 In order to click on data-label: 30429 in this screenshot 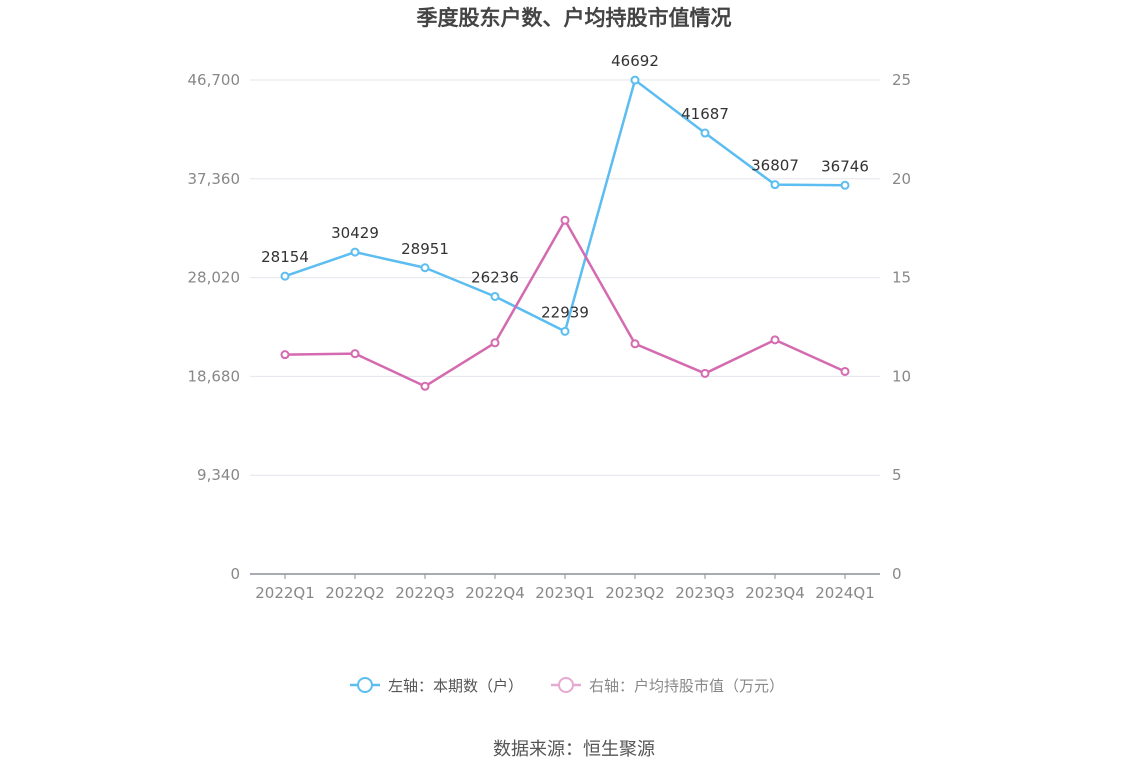, I will do `click(355, 233)`.